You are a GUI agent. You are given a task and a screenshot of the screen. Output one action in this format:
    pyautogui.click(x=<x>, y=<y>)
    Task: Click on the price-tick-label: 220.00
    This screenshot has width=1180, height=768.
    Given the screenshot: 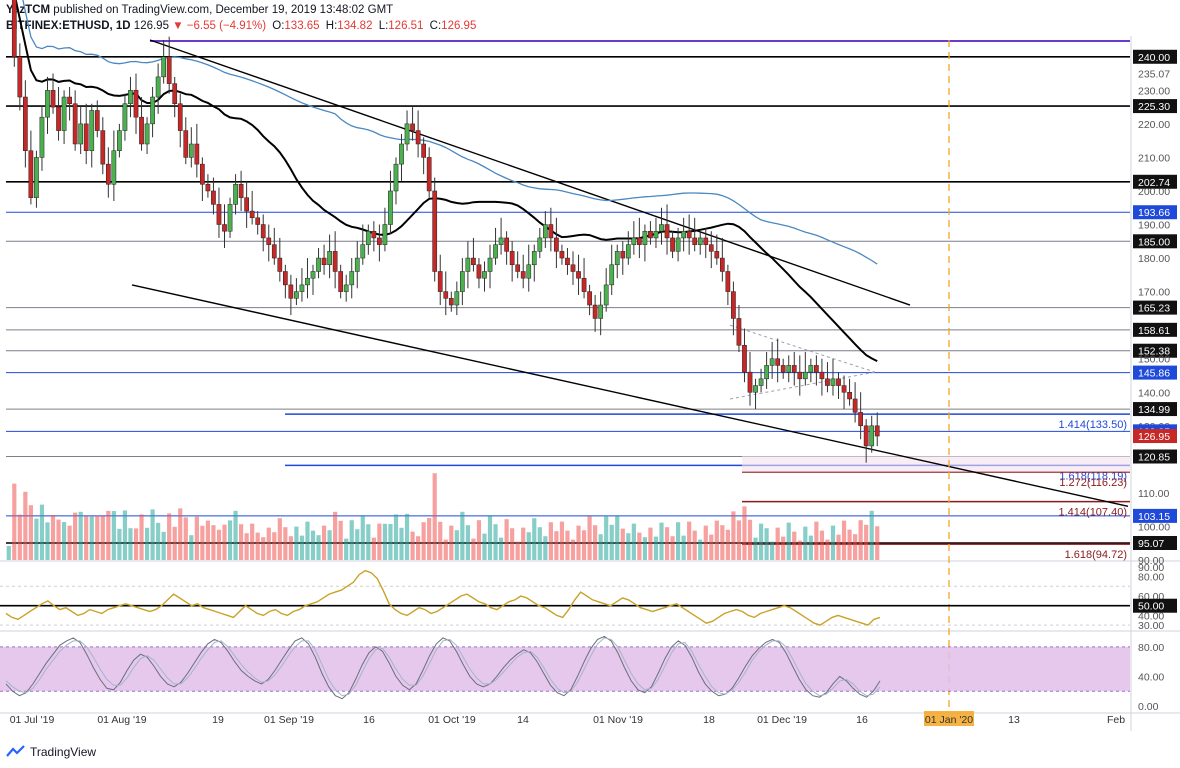 What is the action you would take?
    pyautogui.click(x=1154, y=125)
    